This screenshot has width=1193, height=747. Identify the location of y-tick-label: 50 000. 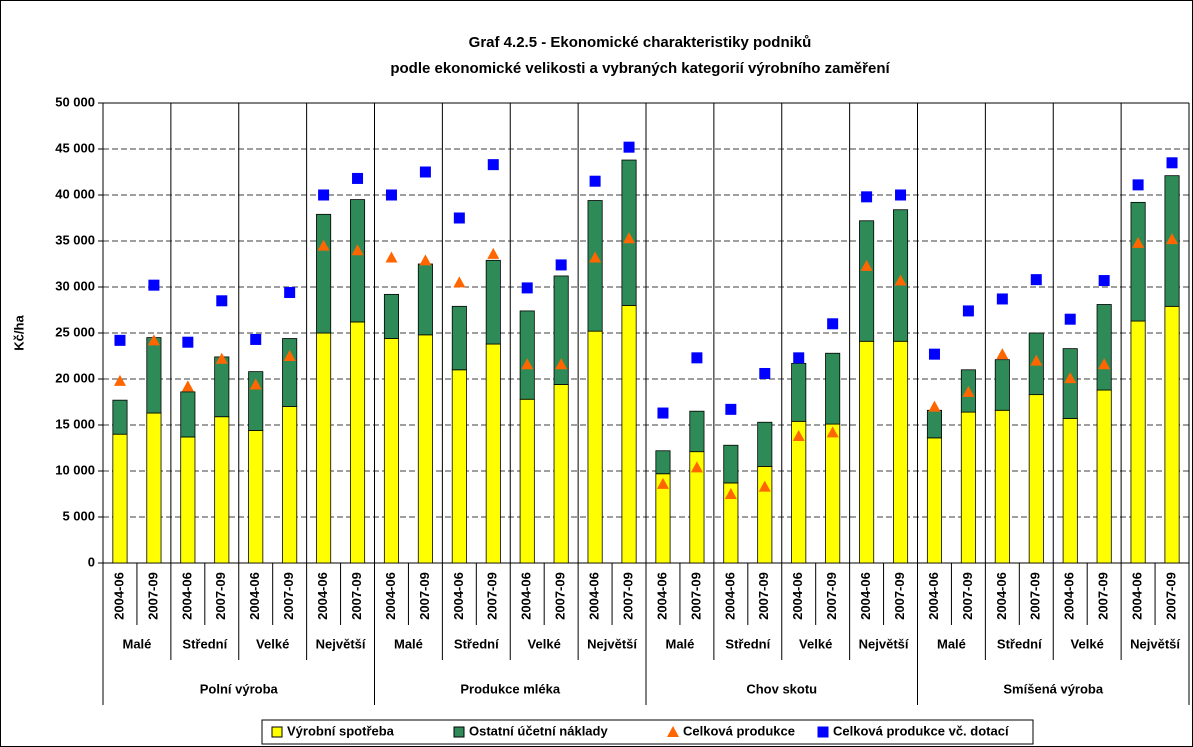
(75, 101).